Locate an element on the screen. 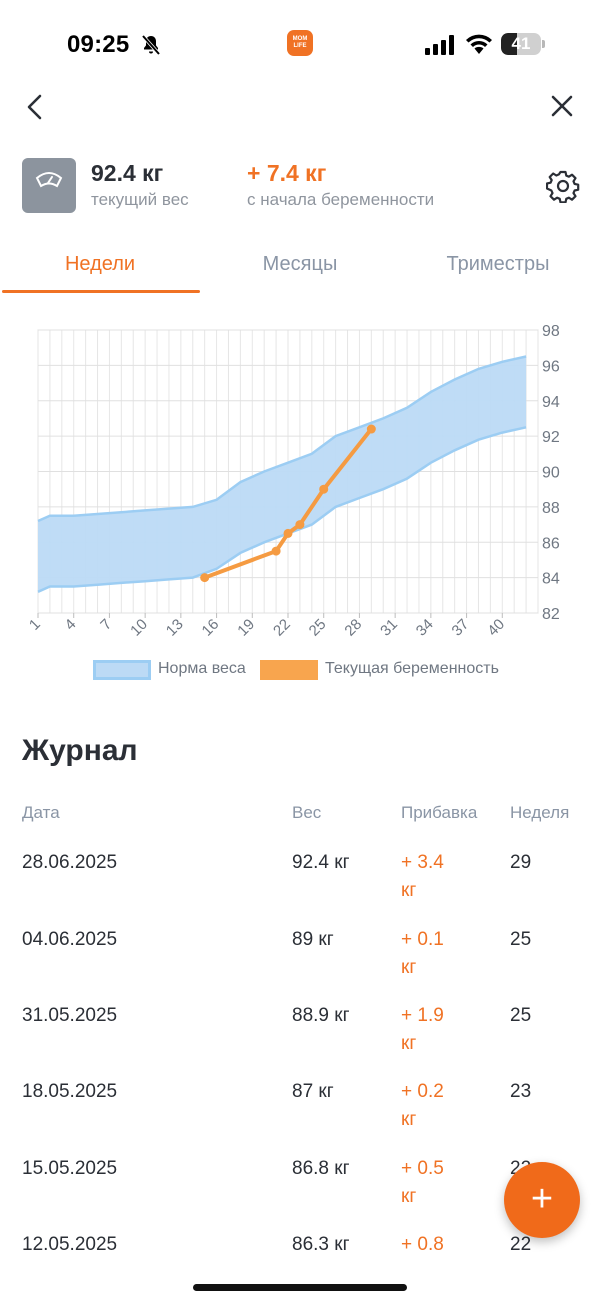  current-weight-value: 92.4 кг is located at coordinates (127, 173).